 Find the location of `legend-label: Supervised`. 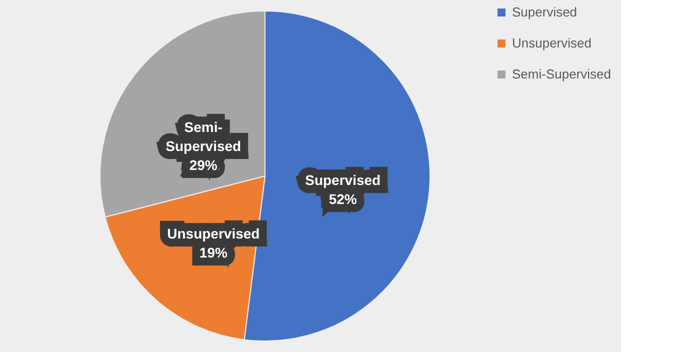

legend-label: Supervised is located at coordinates (545, 12).